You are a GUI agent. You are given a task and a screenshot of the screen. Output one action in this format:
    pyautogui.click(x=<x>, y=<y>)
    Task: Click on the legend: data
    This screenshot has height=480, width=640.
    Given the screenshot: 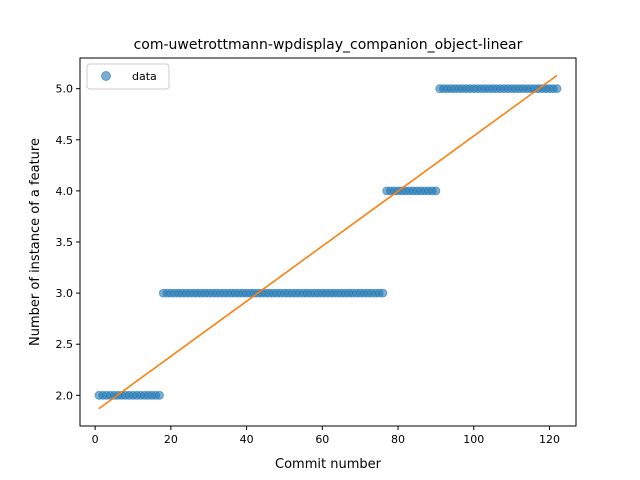 What is the action you would take?
    pyautogui.click(x=128, y=76)
    